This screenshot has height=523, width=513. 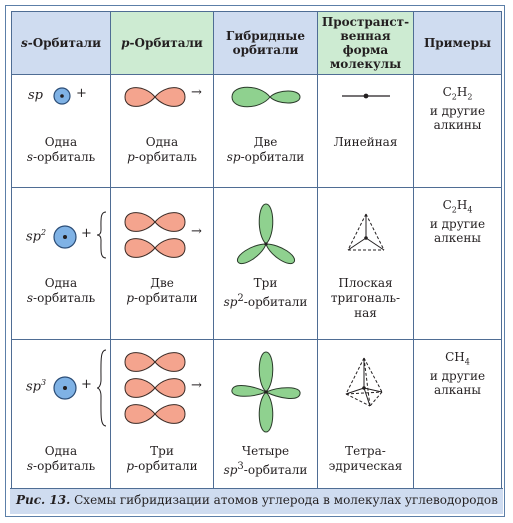 What do you see at coordinates (266, 97) in the screenshot?
I see `sp-hybrid-orbital-icon` at bounding box center [266, 97].